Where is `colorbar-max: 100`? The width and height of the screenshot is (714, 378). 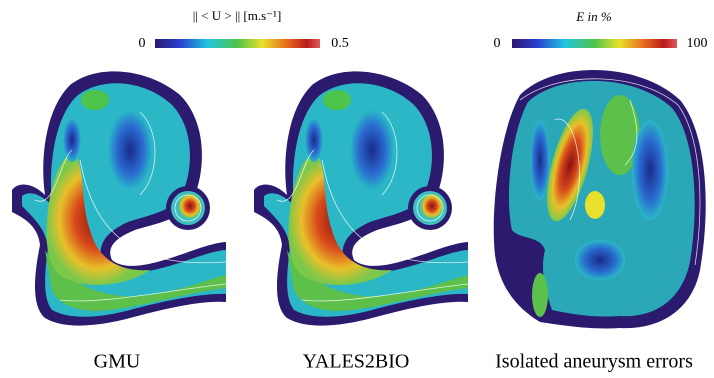
colorbar-max: 100 is located at coordinates (697, 43).